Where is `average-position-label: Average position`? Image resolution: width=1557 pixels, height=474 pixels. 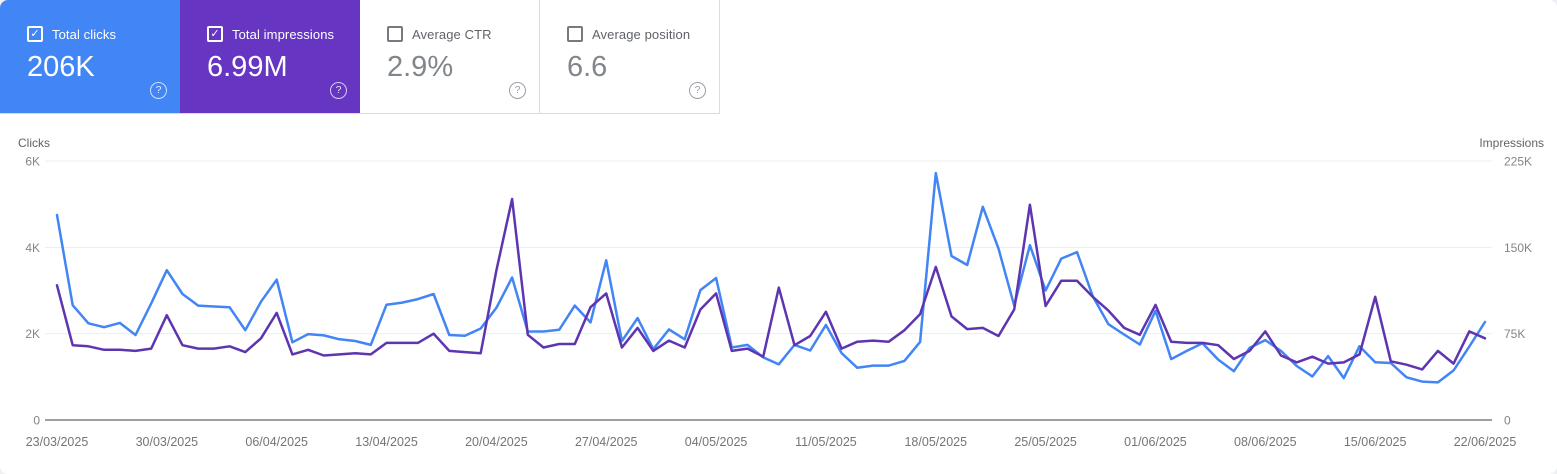 average-position-label: Average position is located at coordinates (641, 34).